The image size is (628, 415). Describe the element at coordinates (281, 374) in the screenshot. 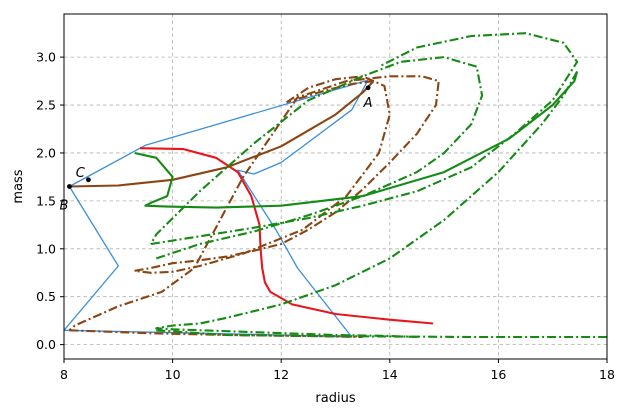

I see `x-tick-label: 12` at that location.